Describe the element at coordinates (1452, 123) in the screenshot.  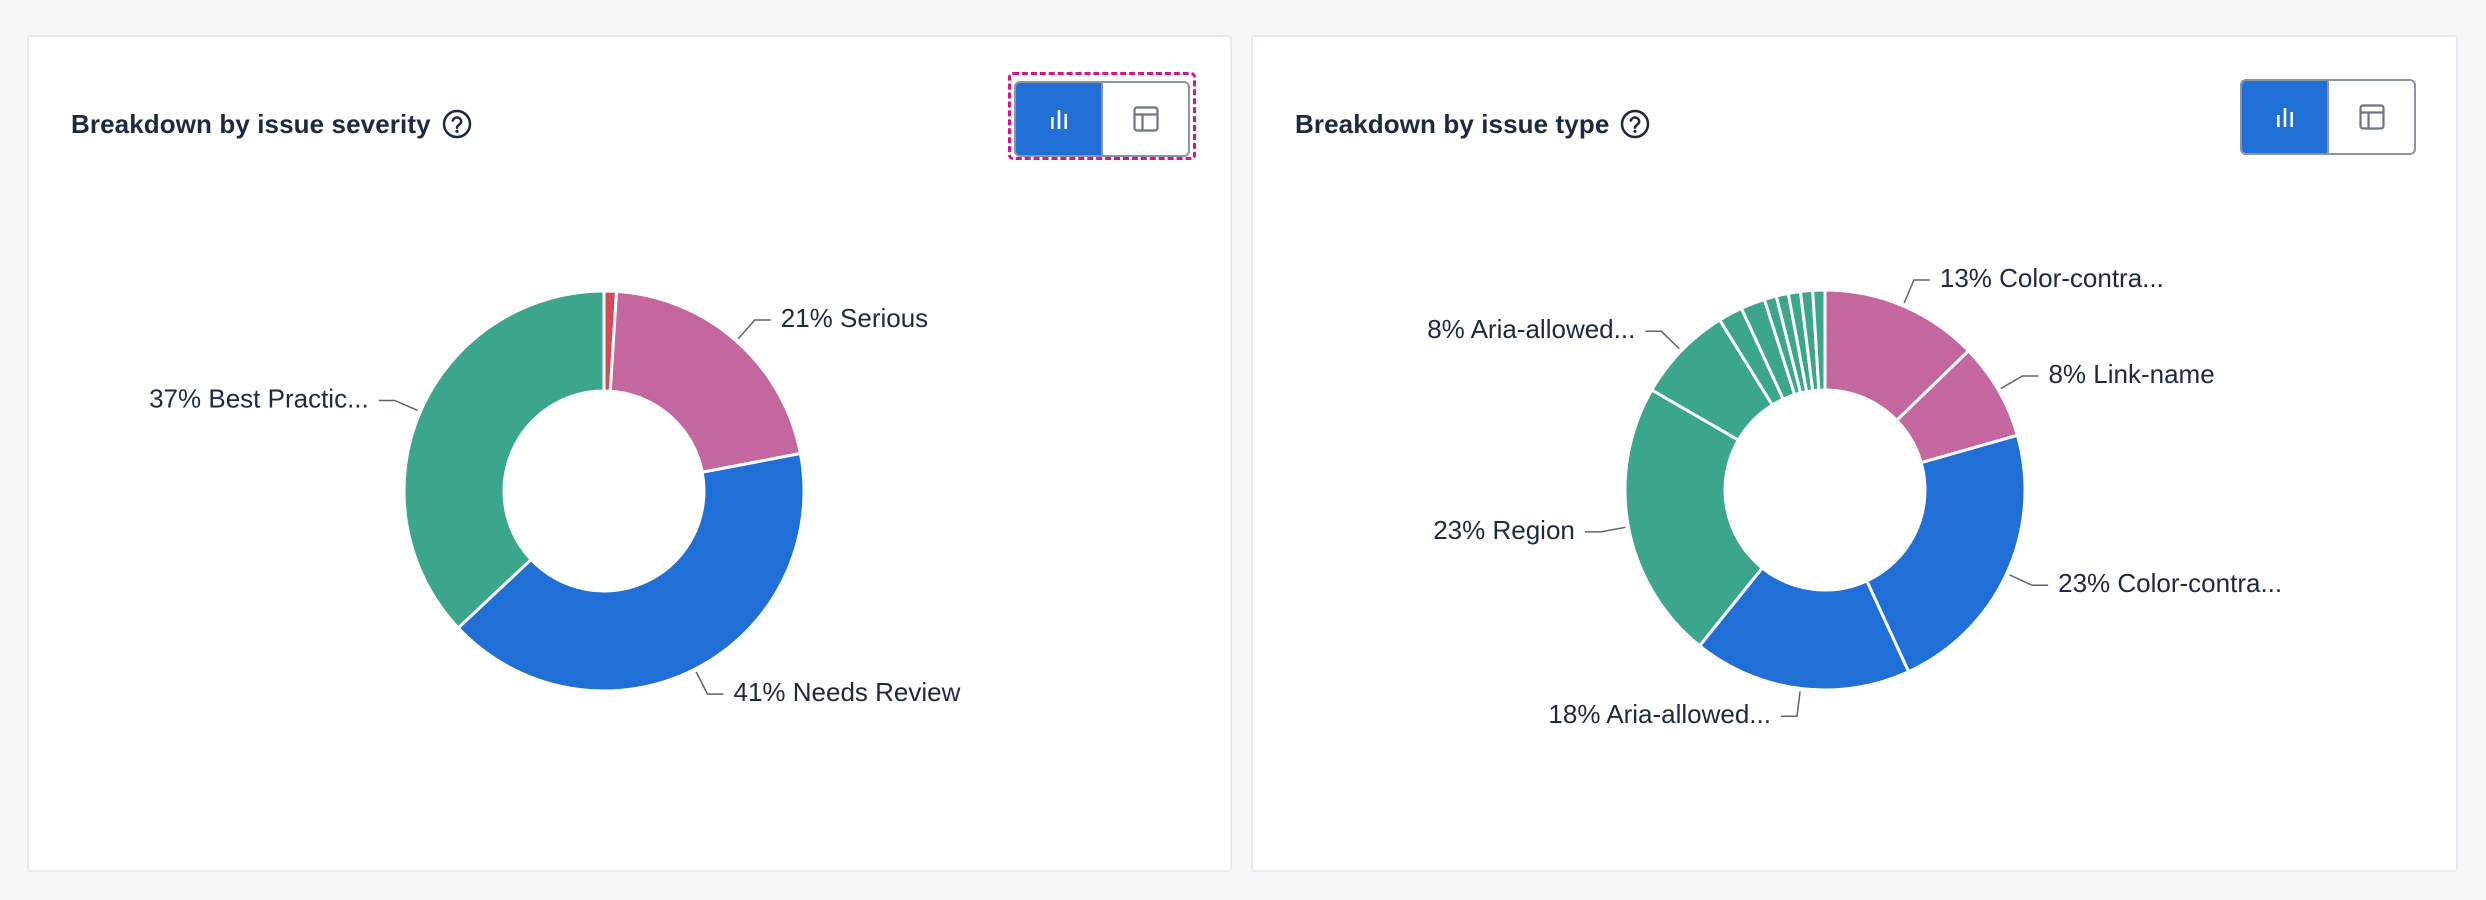
I see `issue-type-card-title: Breakdown by issue type` at that location.